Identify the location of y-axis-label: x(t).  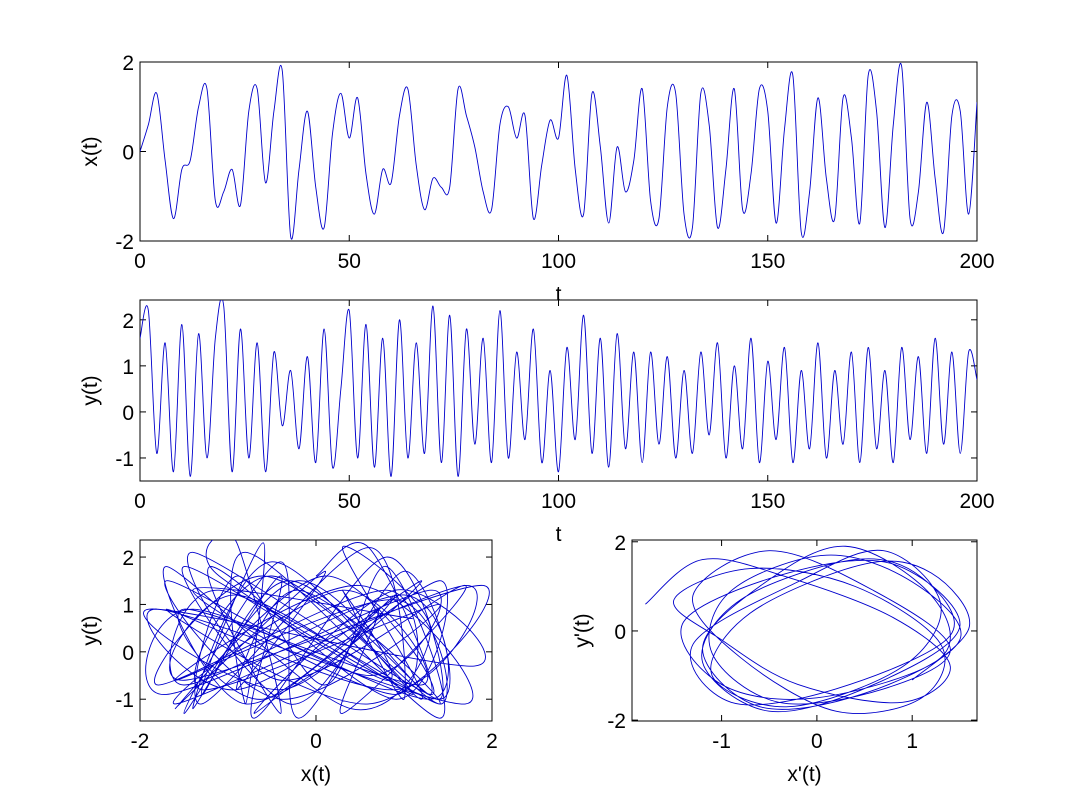
(90, 151).